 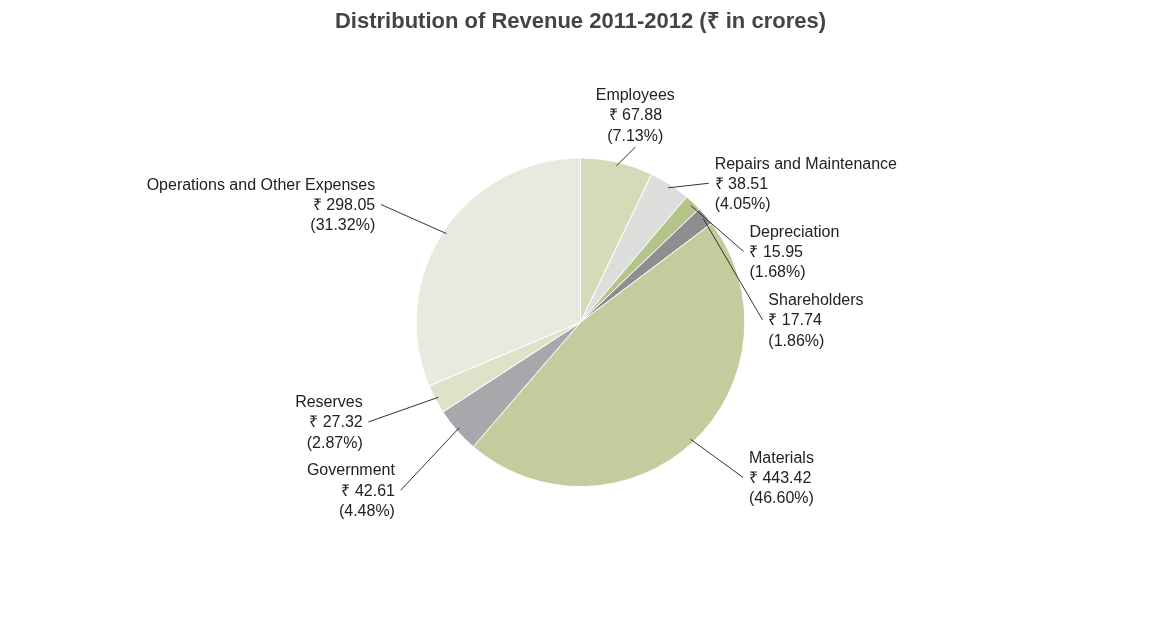 I want to click on data-label: ₹ 17.74 (1.86%), so click(x=796, y=330).